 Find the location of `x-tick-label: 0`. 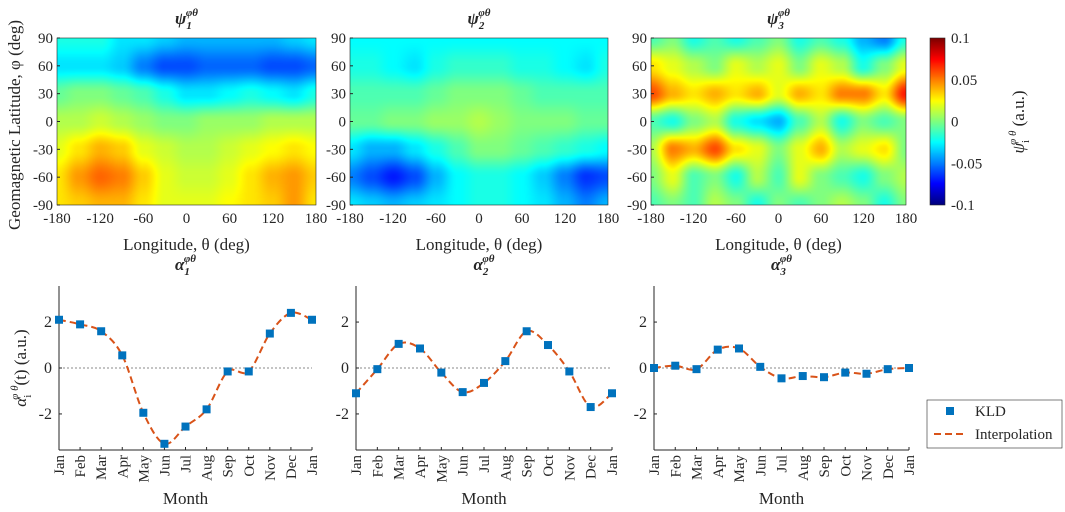

x-tick-label: 0 is located at coordinates (479, 219).